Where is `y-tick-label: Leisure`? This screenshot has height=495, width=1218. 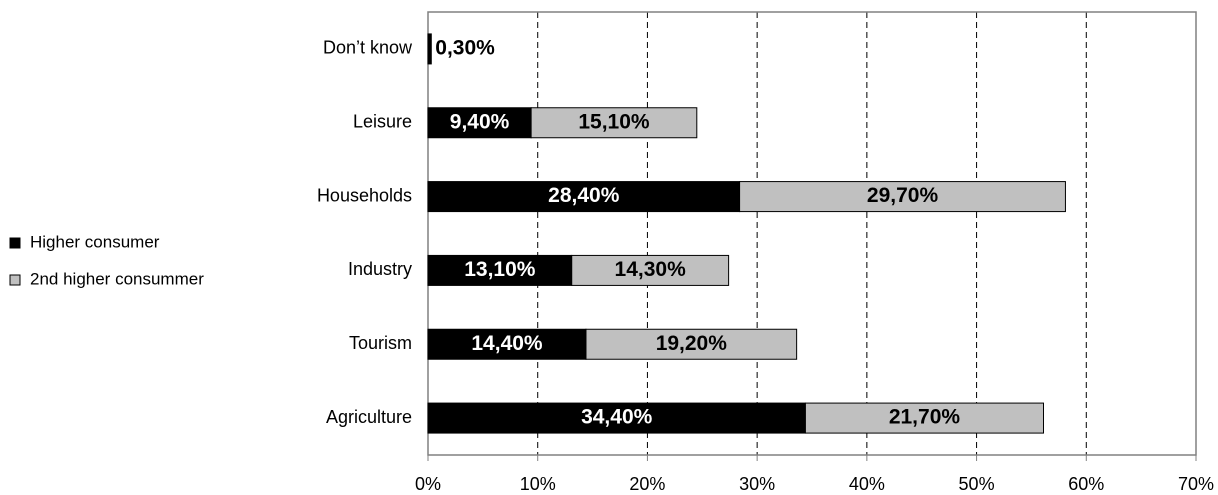
y-tick-label: Leisure is located at coordinates (382, 122).